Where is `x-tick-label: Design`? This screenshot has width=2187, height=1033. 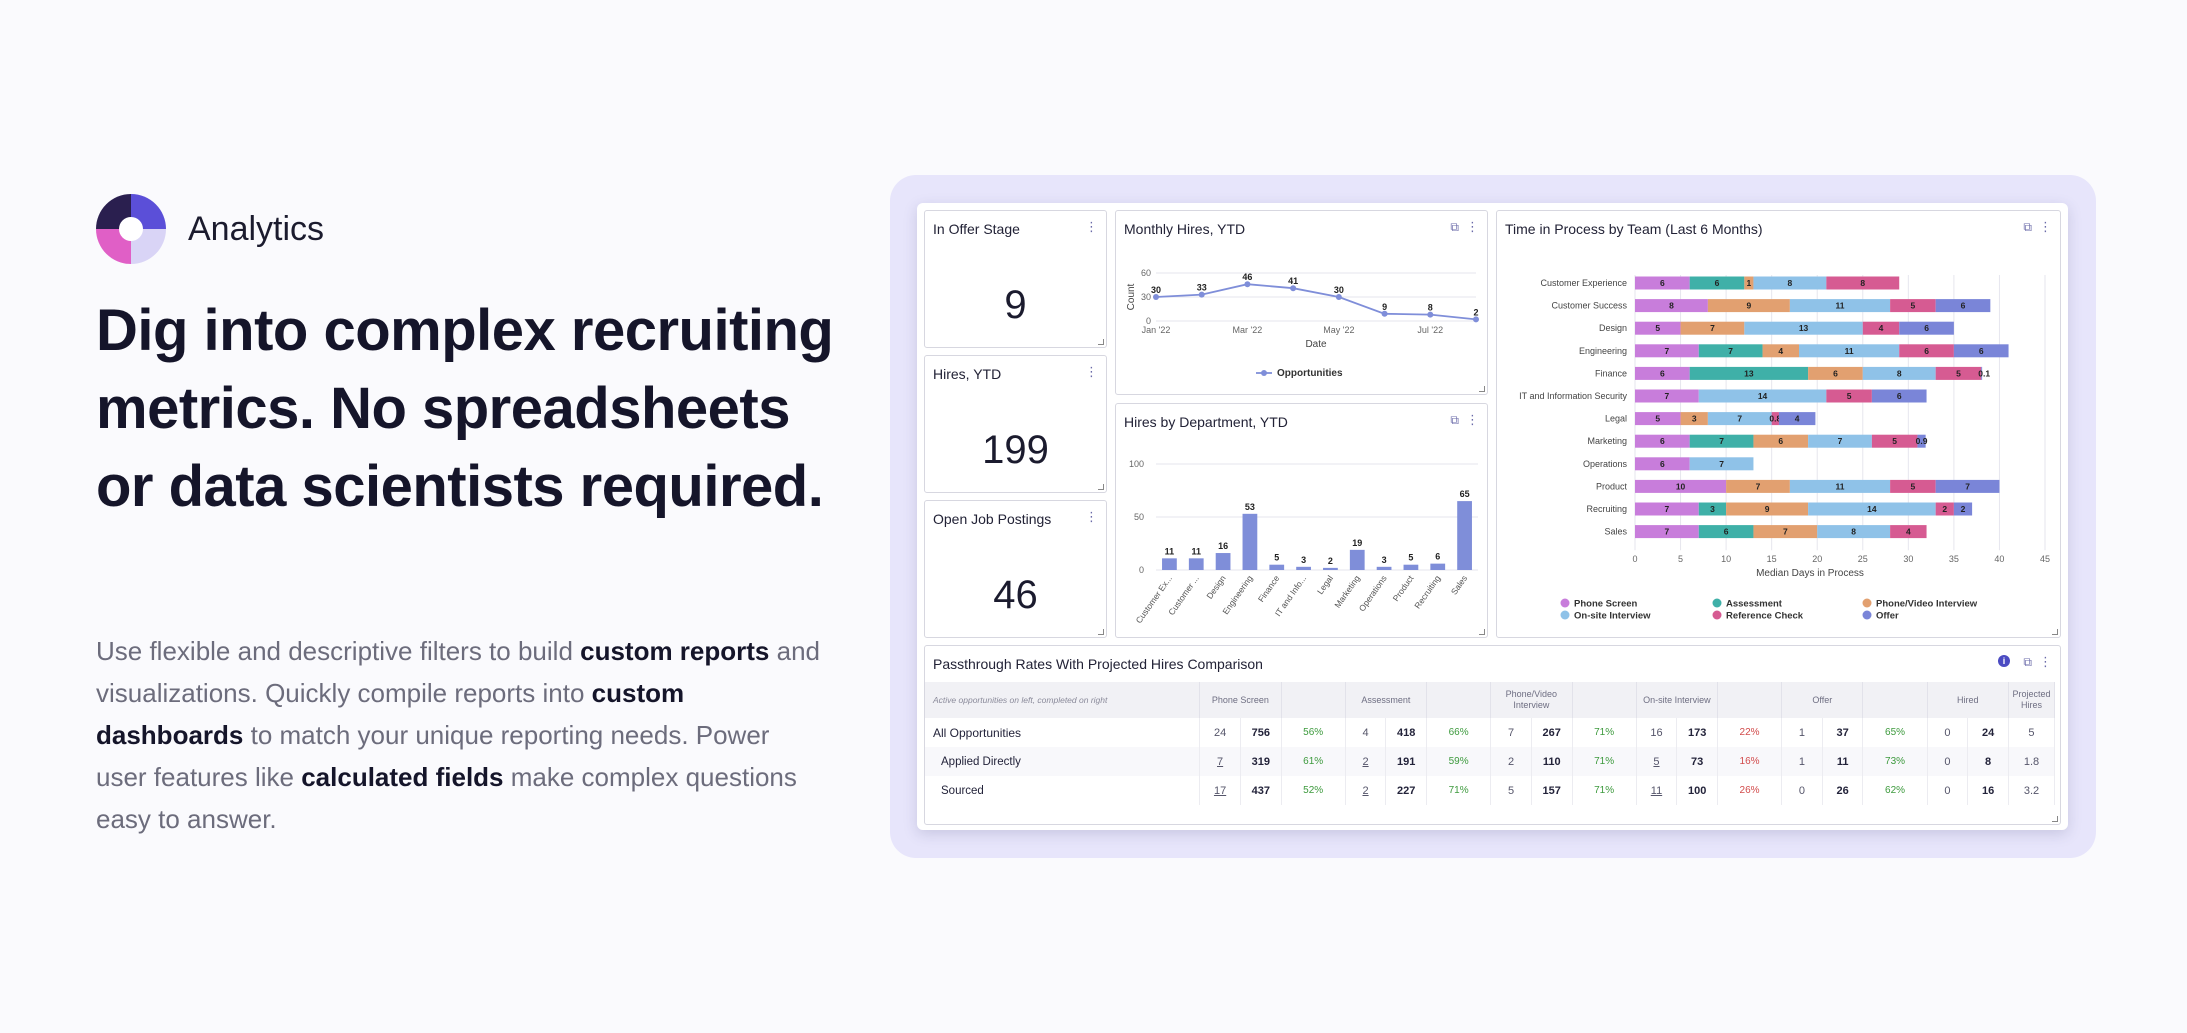 x-tick-label: Design is located at coordinates (1216, 587).